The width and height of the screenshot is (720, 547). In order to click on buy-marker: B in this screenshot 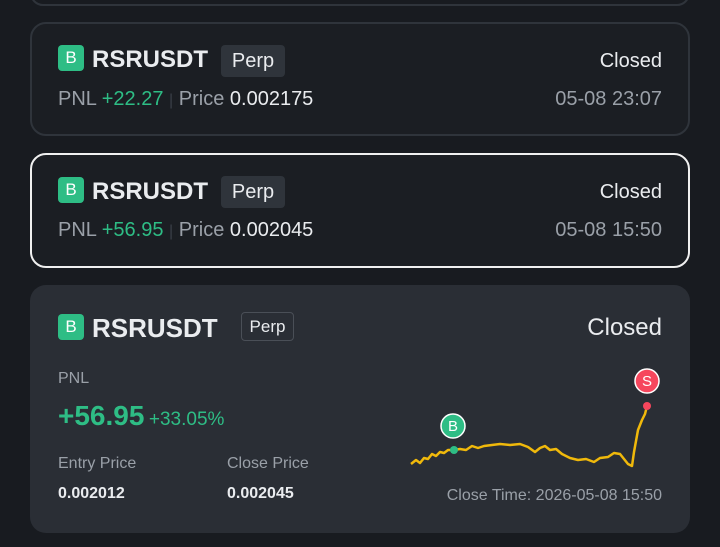, I will do `click(453, 426)`.